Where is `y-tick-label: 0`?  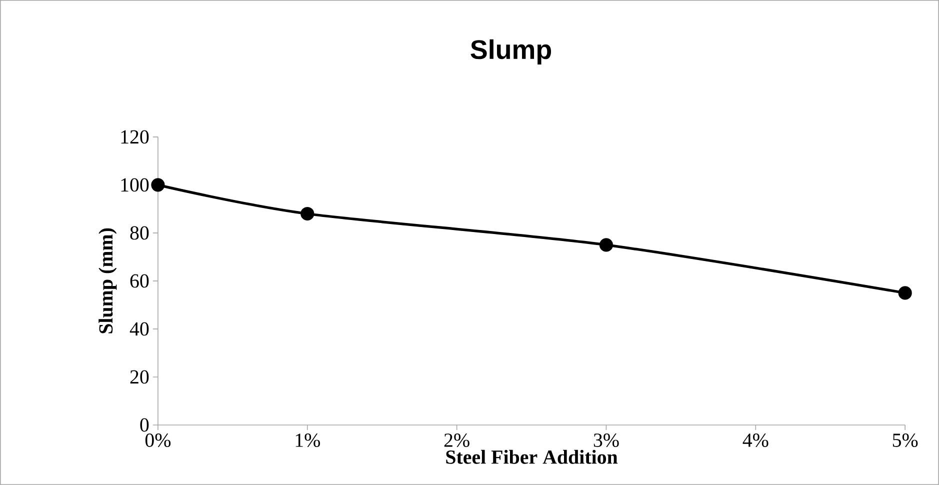
y-tick-label: 0 is located at coordinates (144, 425).